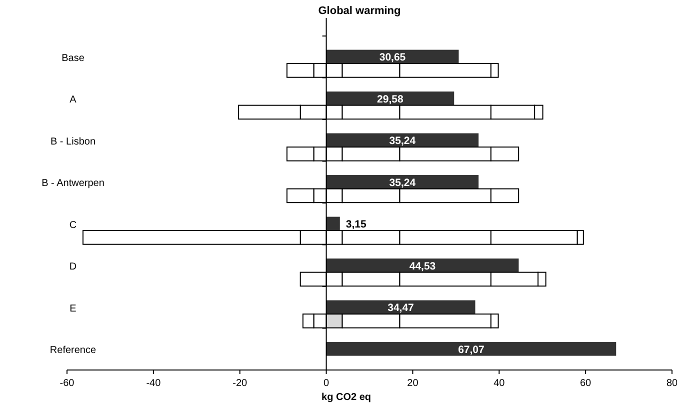 The height and width of the screenshot is (406, 677). Describe the element at coordinates (67, 383) in the screenshot. I see `x-tick-label: -60` at that location.